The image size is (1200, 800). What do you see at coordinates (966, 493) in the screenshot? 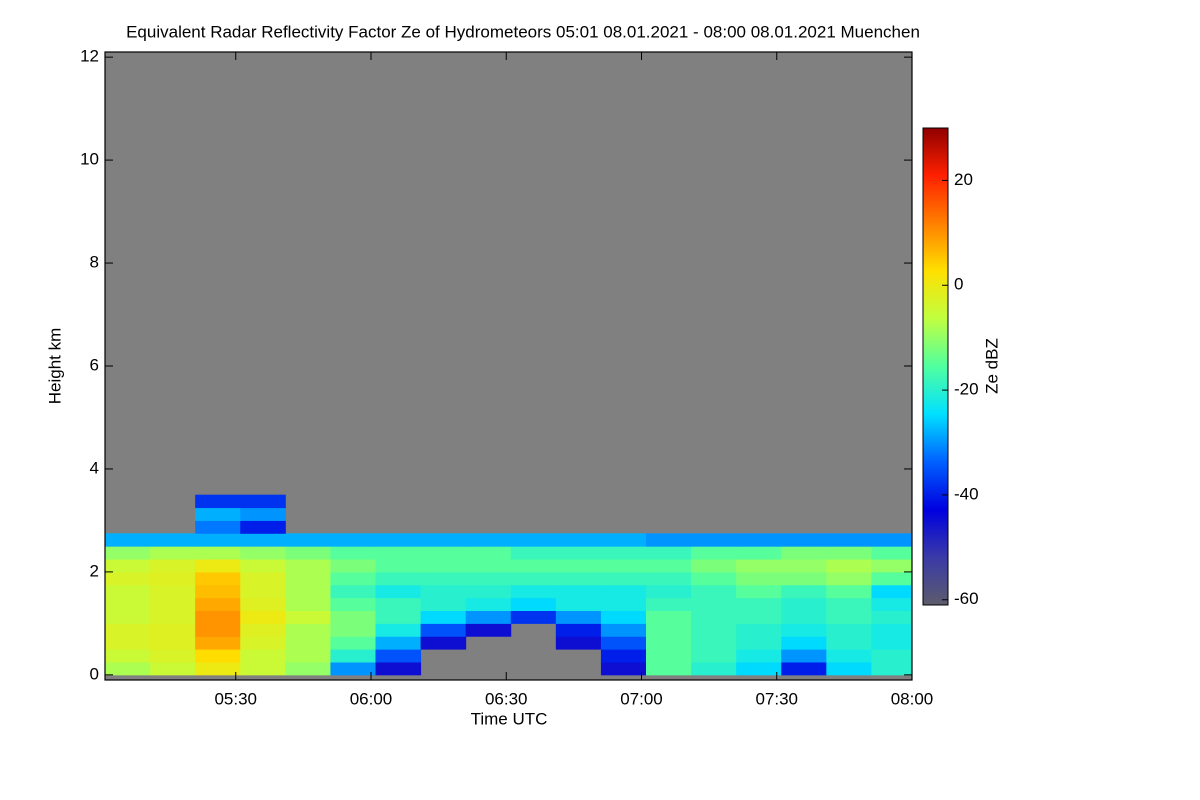
I see `colorbar-tick-label: -40` at bounding box center [966, 493].